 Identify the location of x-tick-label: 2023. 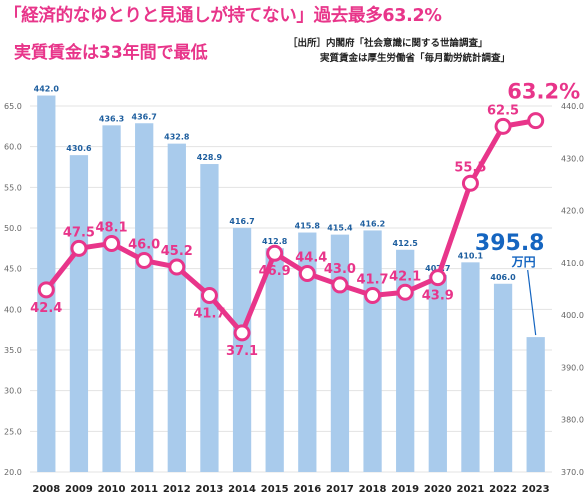
(536, 489).